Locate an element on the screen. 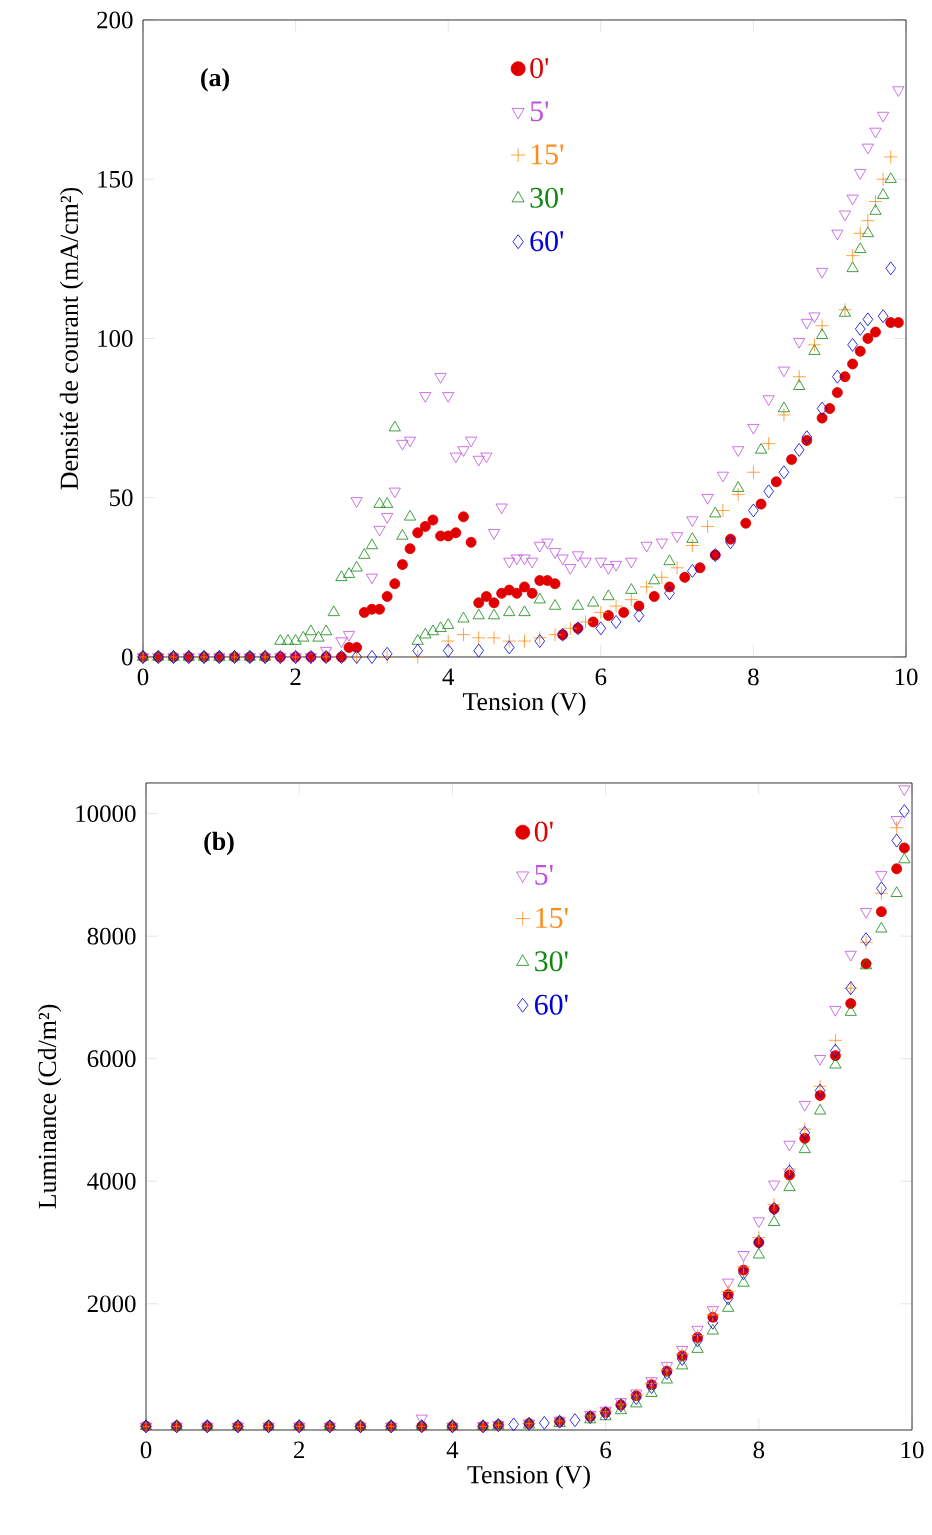  y-tick-label: 6000 is located at coordinates (111, 1059).